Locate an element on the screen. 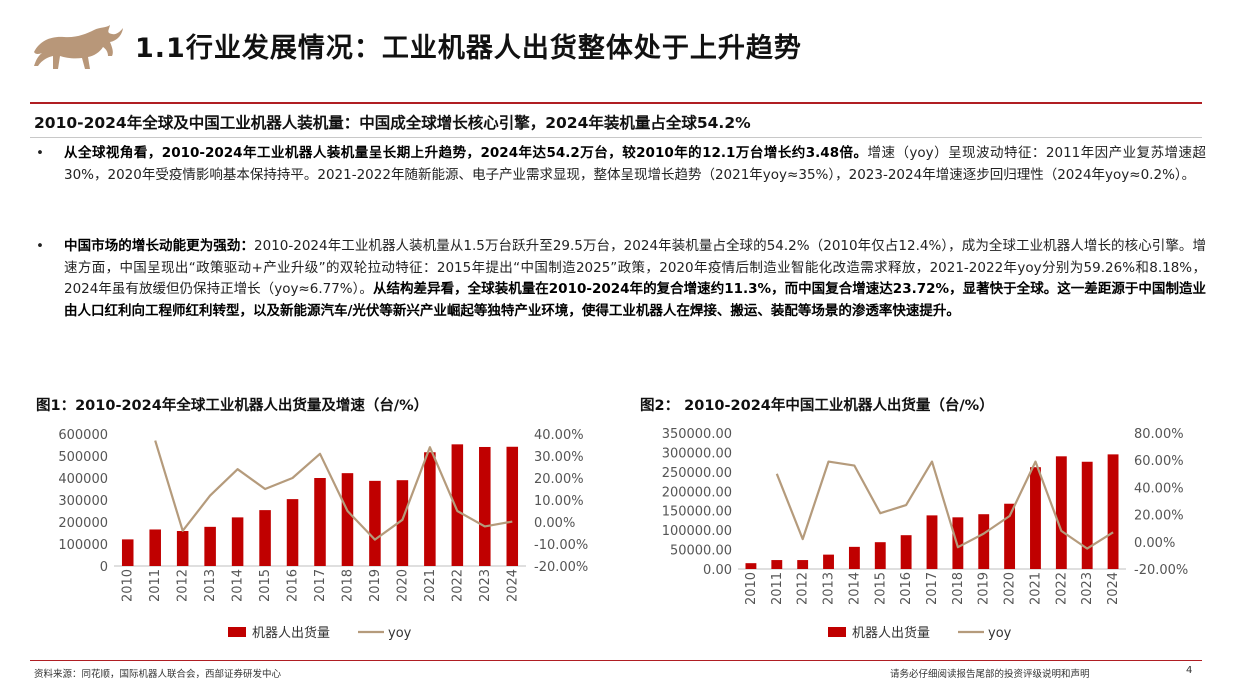 Image resolution: width=1240 pixels, height=697 pixels. title-divider is located at coordinates (616, 103).